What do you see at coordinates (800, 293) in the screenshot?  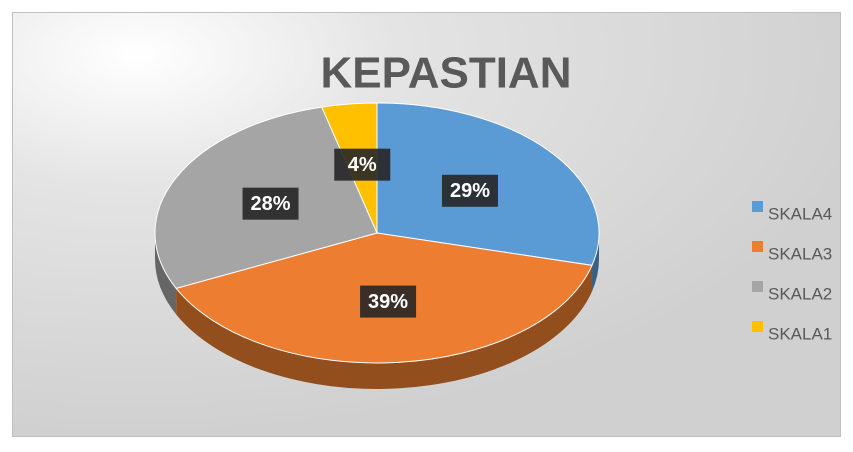 I see `legend-label: SKALA2` at bounding box center [800, 293].